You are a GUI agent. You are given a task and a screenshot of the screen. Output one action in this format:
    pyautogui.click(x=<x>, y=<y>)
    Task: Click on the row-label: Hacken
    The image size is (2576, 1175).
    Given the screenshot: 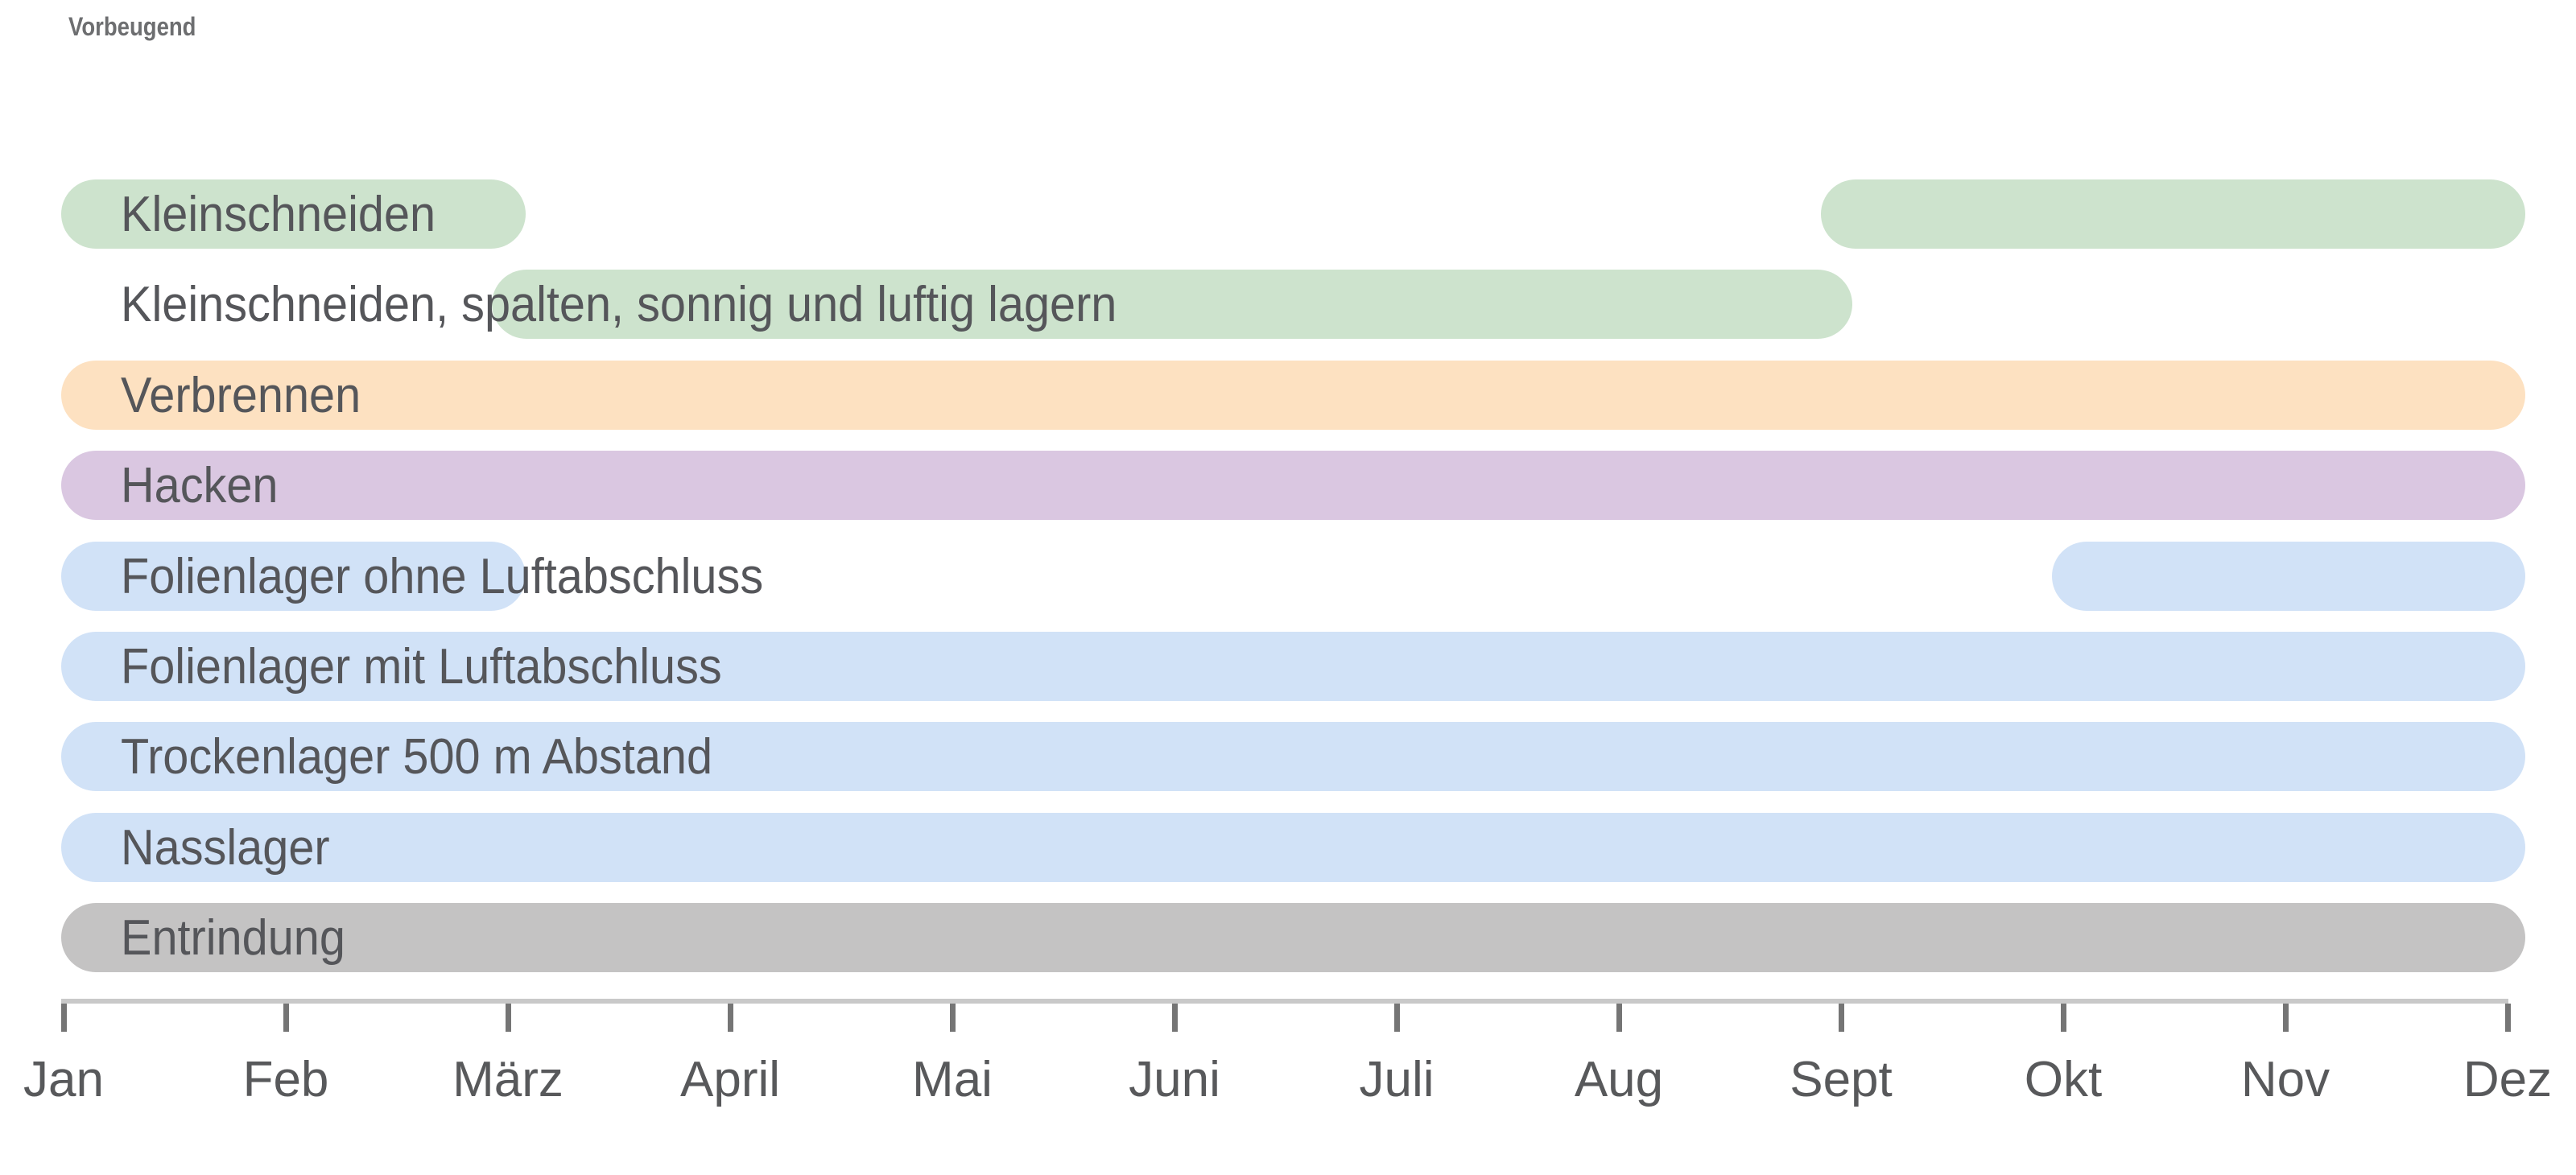 What is the action you would take?
    pyautogui.click(x=200, y=485)
    